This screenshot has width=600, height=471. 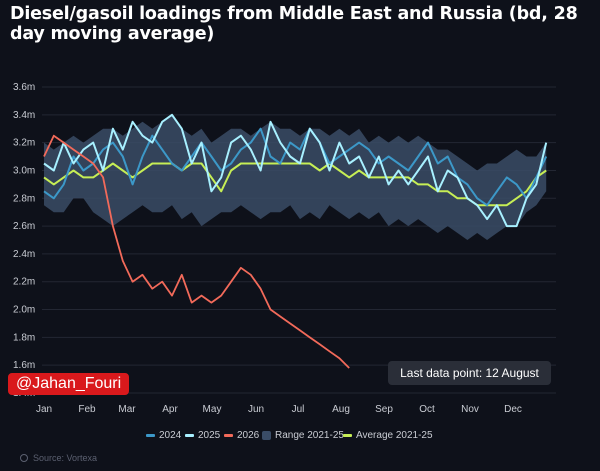 I want to click on x-tick-label: Dec, so click(x=513, y=409).